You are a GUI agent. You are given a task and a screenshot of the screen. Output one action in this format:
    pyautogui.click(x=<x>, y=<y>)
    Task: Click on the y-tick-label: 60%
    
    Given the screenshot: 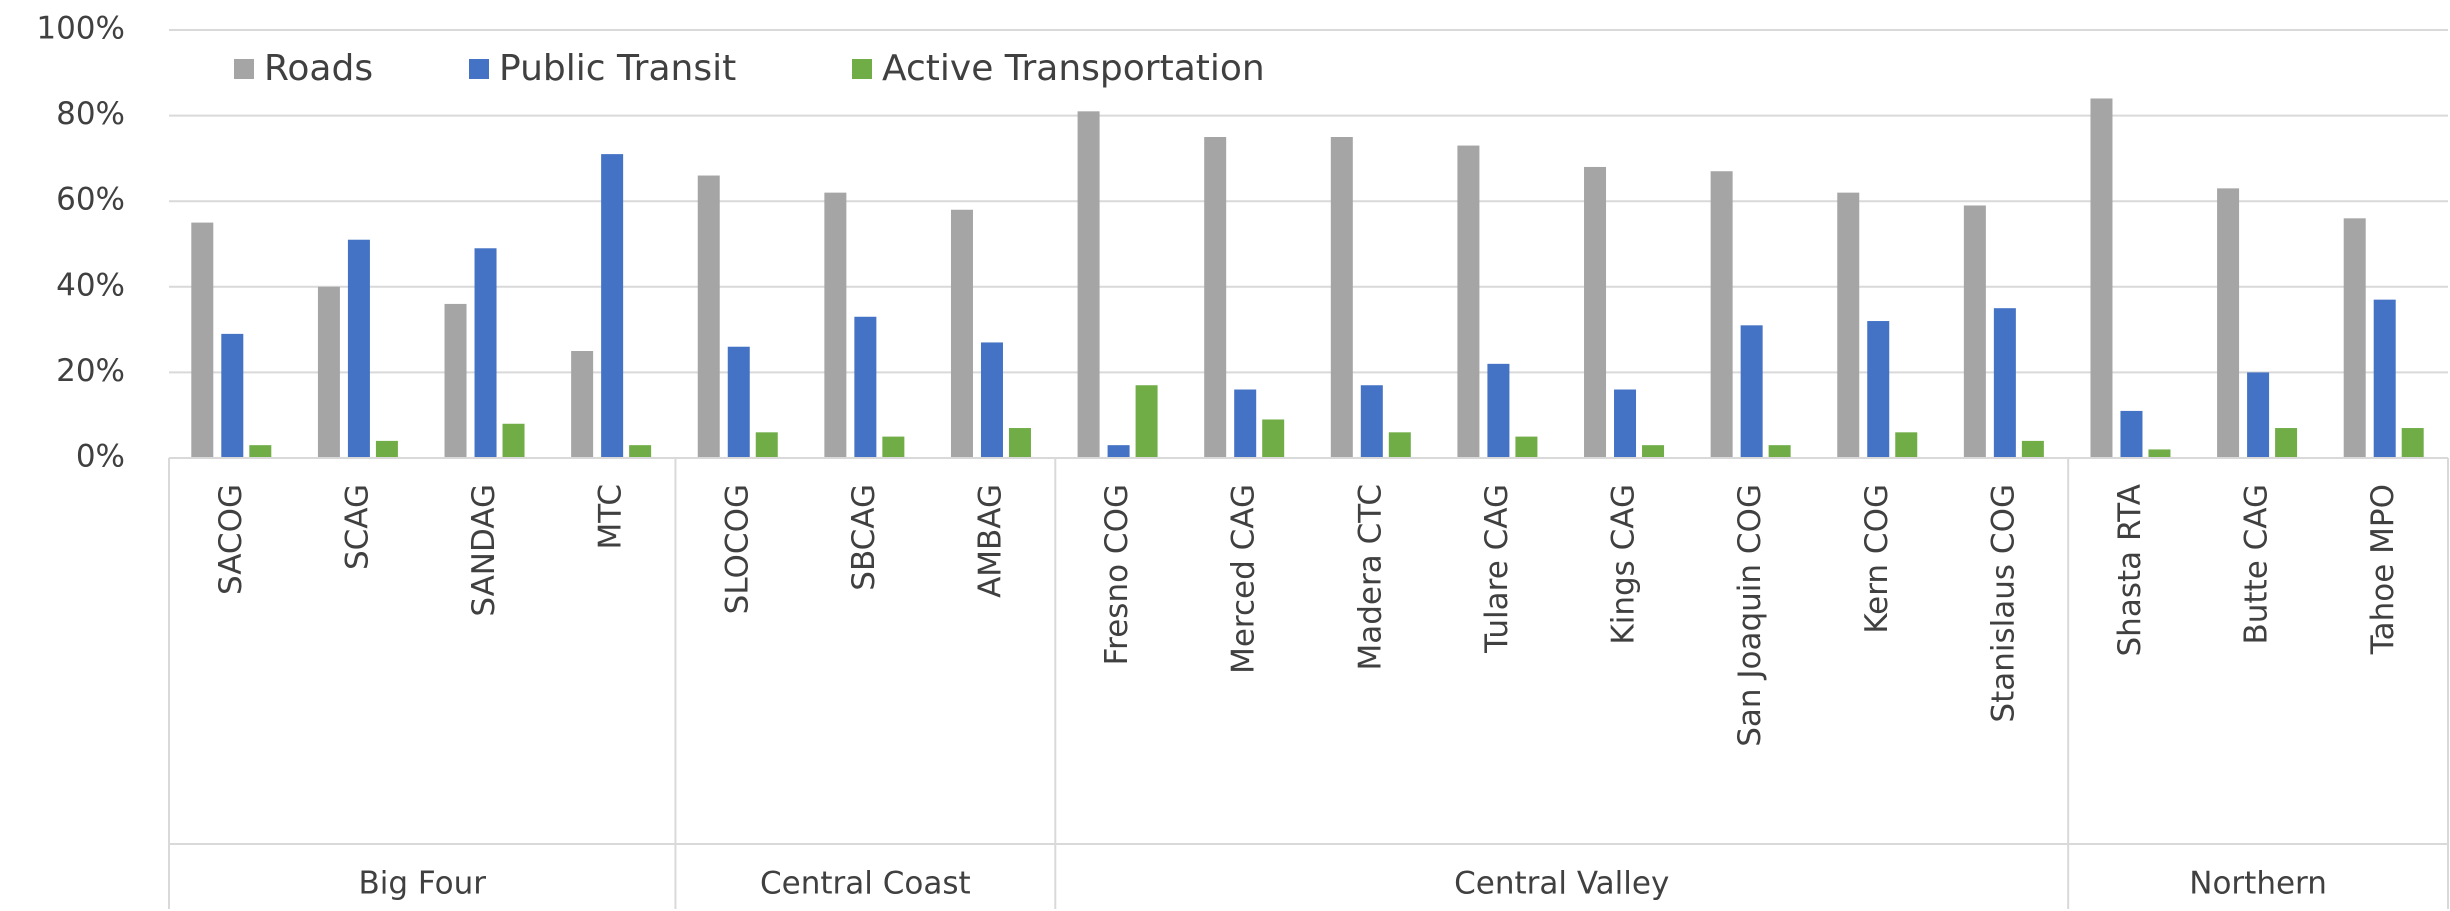 What is the action you would take?
    pyautogui.click(x=90, y=200)
    